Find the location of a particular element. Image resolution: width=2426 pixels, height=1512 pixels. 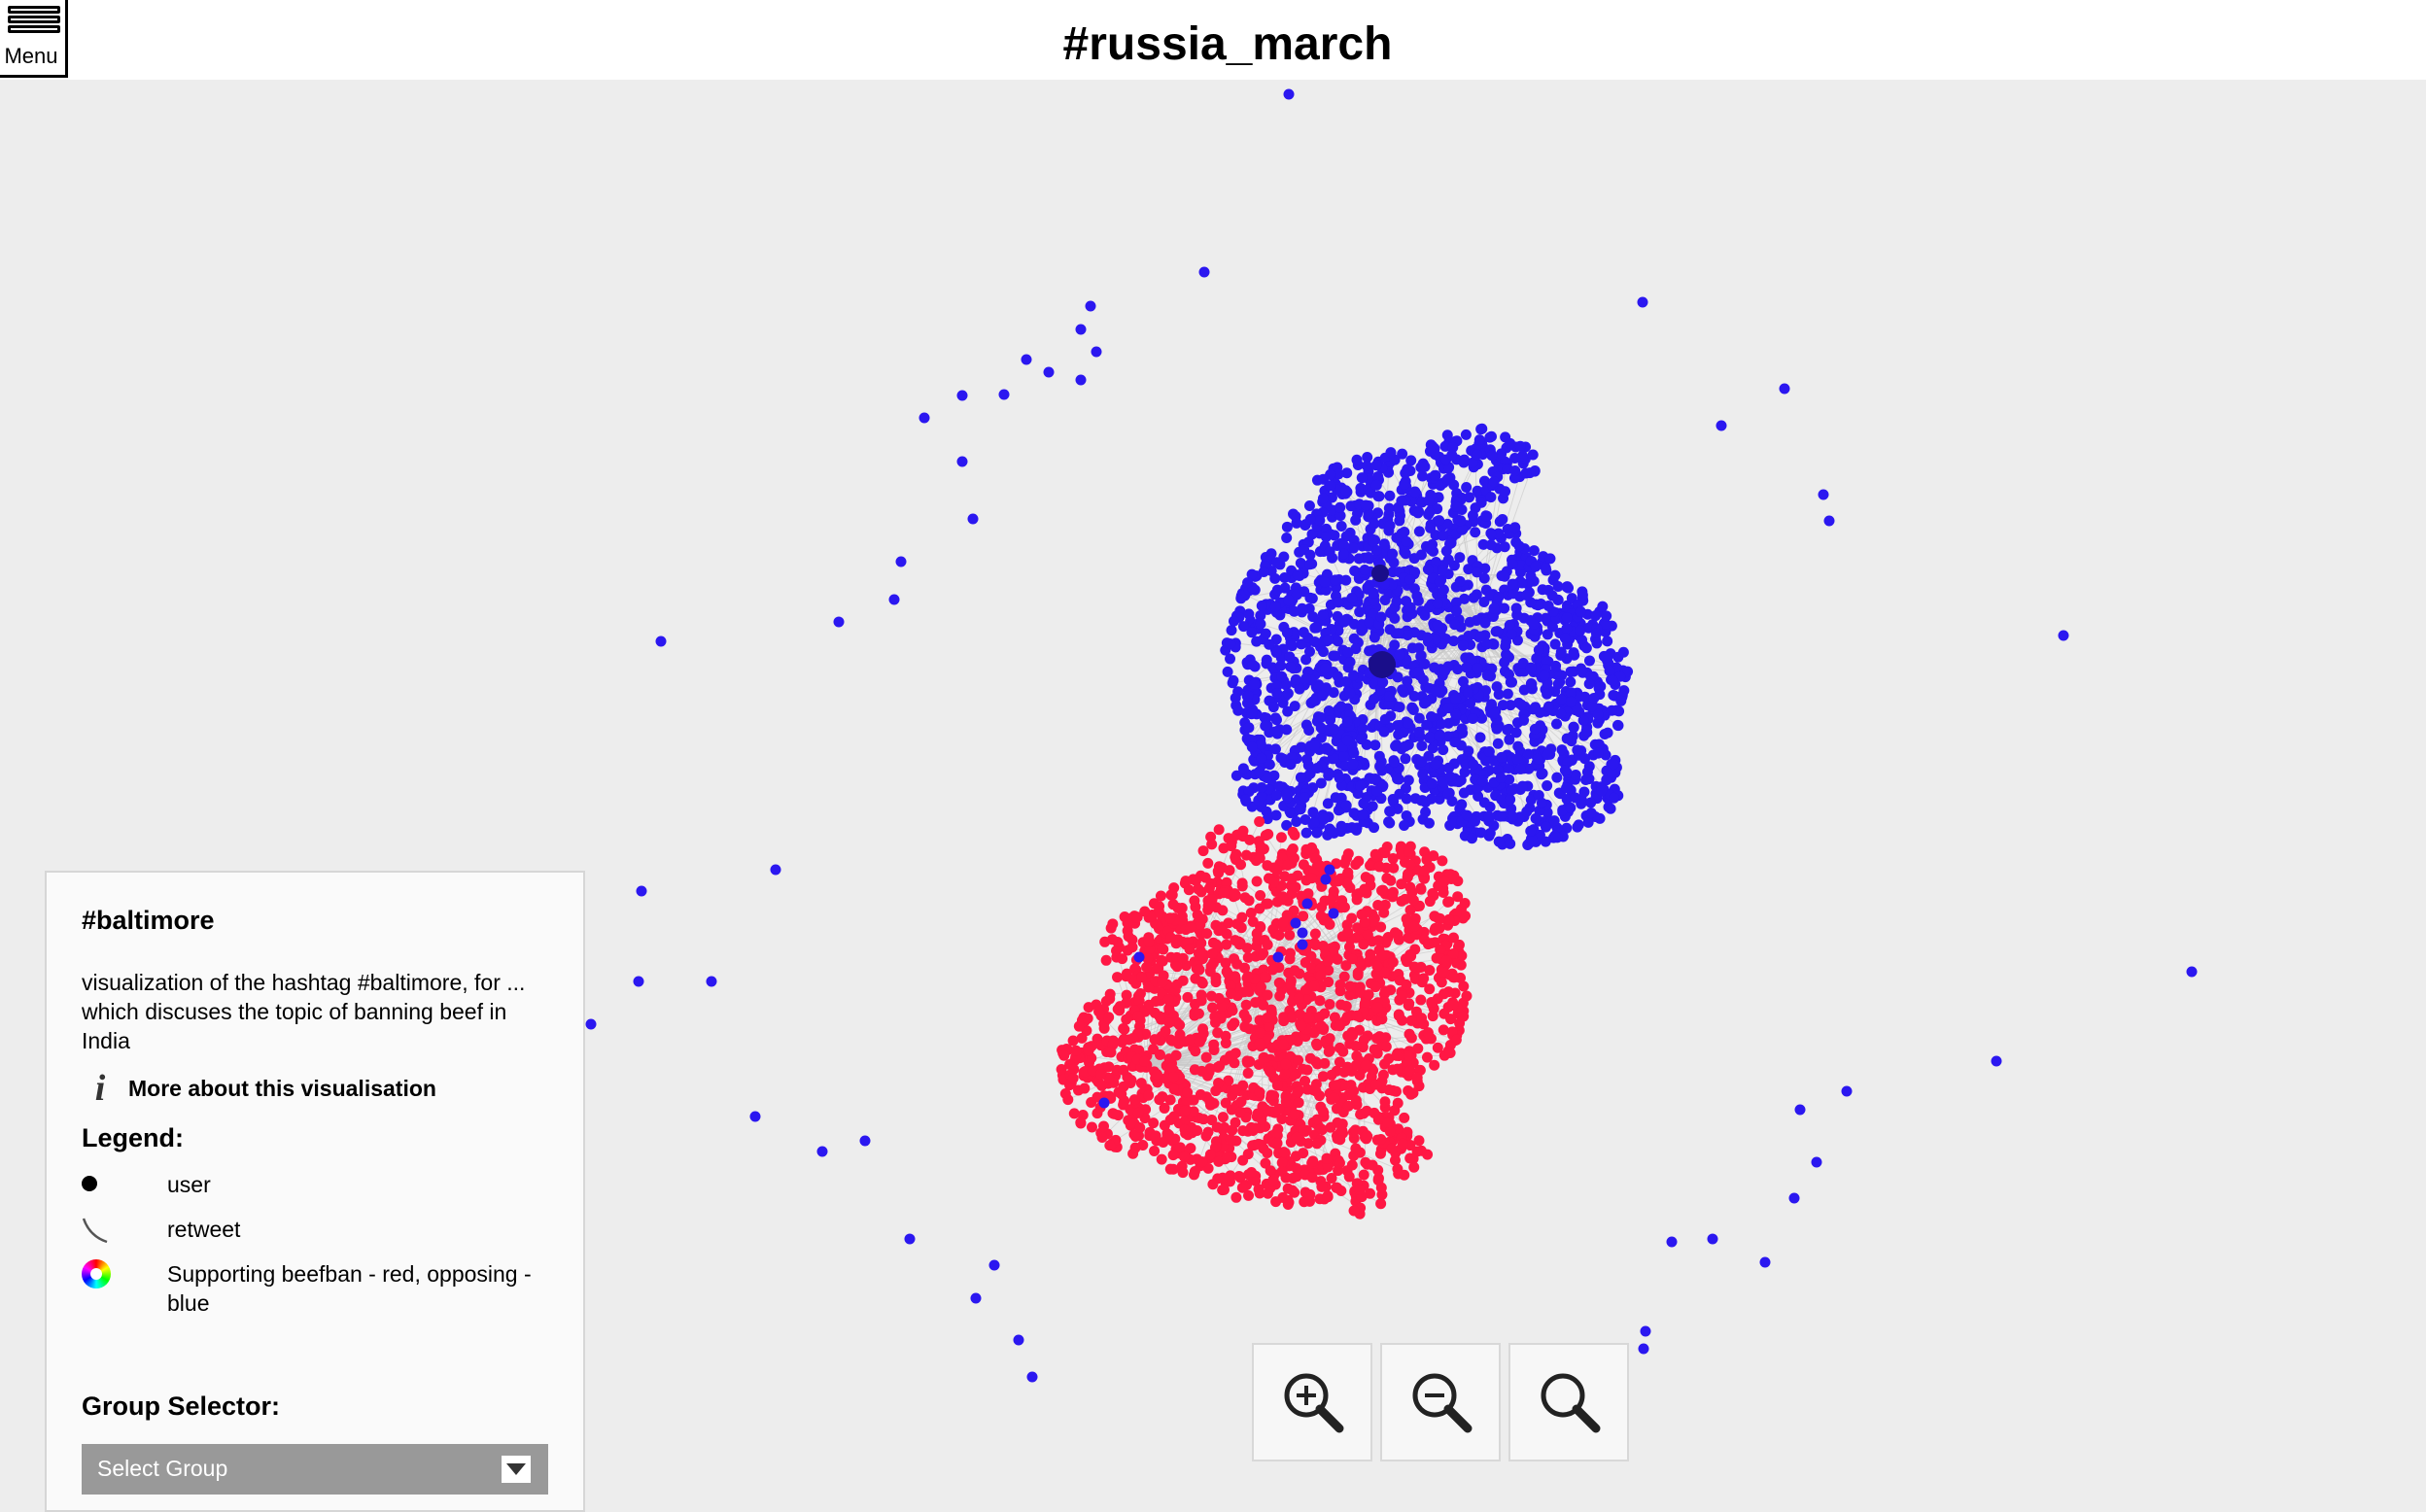

zoom-out-button is located at coordinates (1440, 1402).